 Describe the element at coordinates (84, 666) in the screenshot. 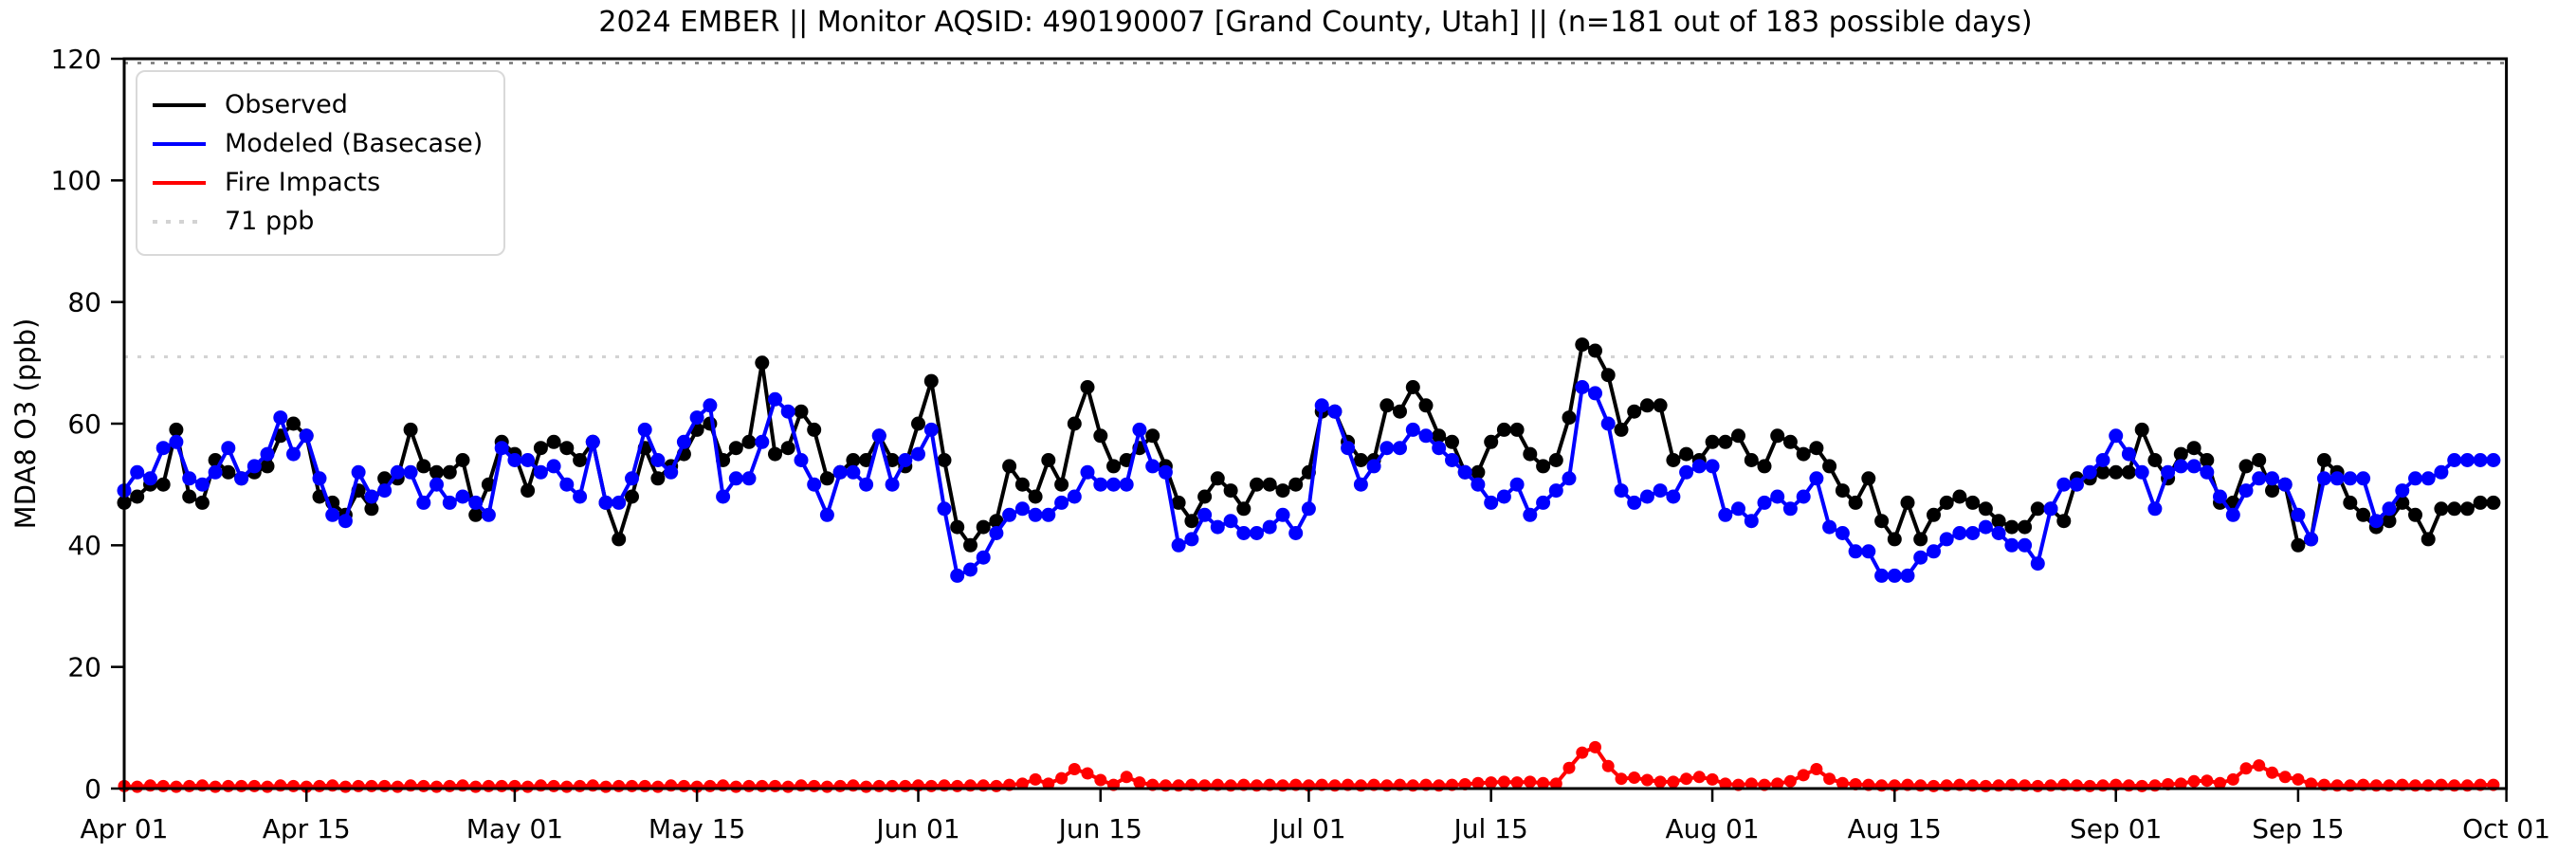

I see `svg-text: 20` at that location.